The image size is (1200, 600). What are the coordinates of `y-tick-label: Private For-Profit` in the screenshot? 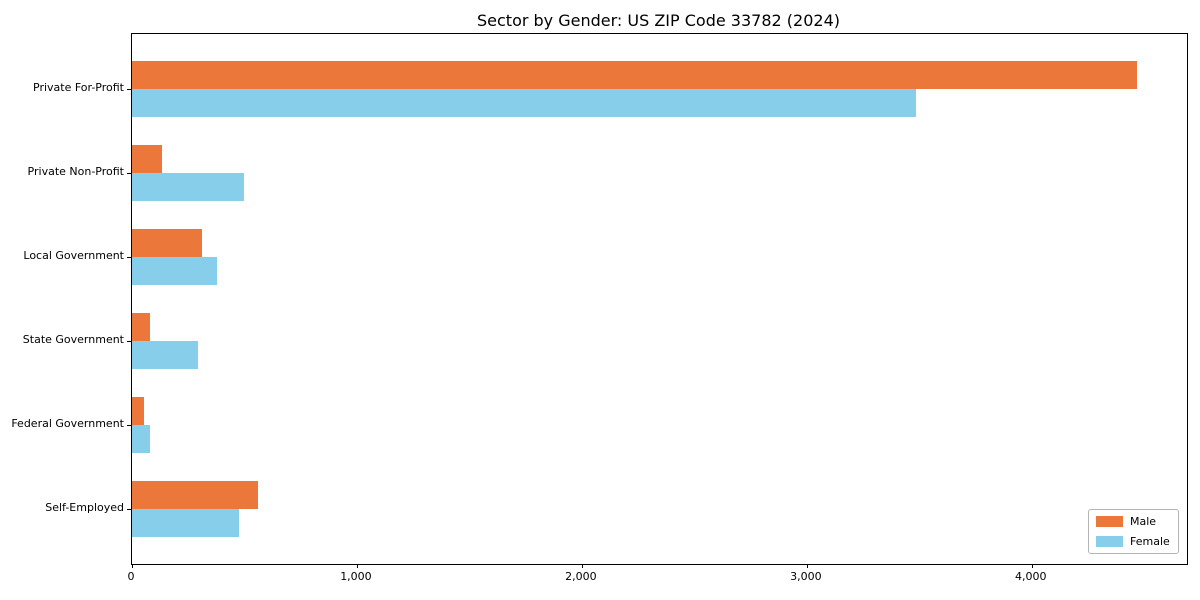 It's located at (78, 87).